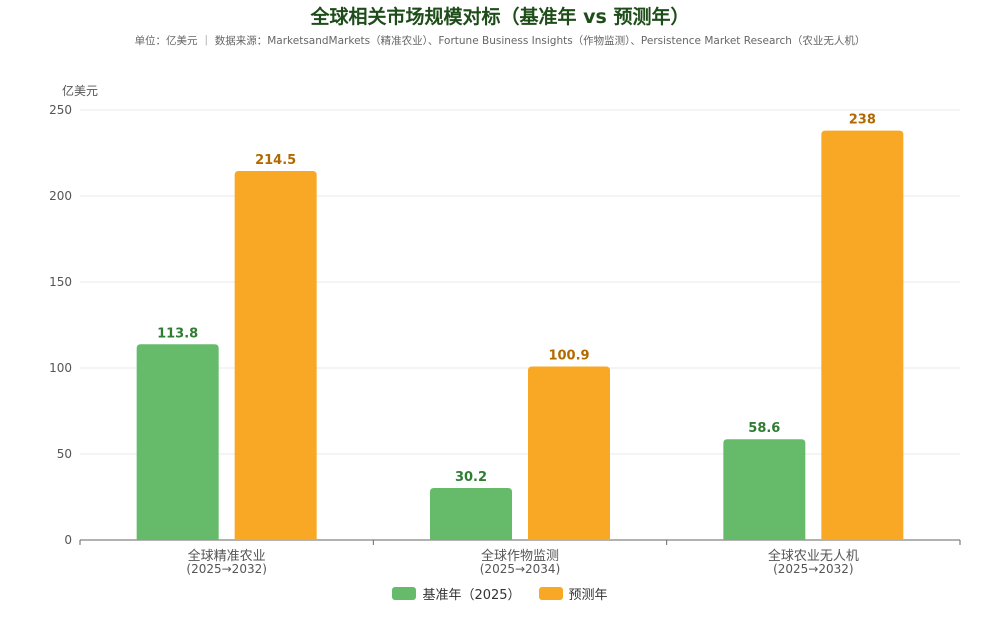 This screenshot has height=620, width=1000. Describe the element at coordinates (471, 595) in the screenshot. I see `legend-label-base-year: 基准年（2025）` at that location.